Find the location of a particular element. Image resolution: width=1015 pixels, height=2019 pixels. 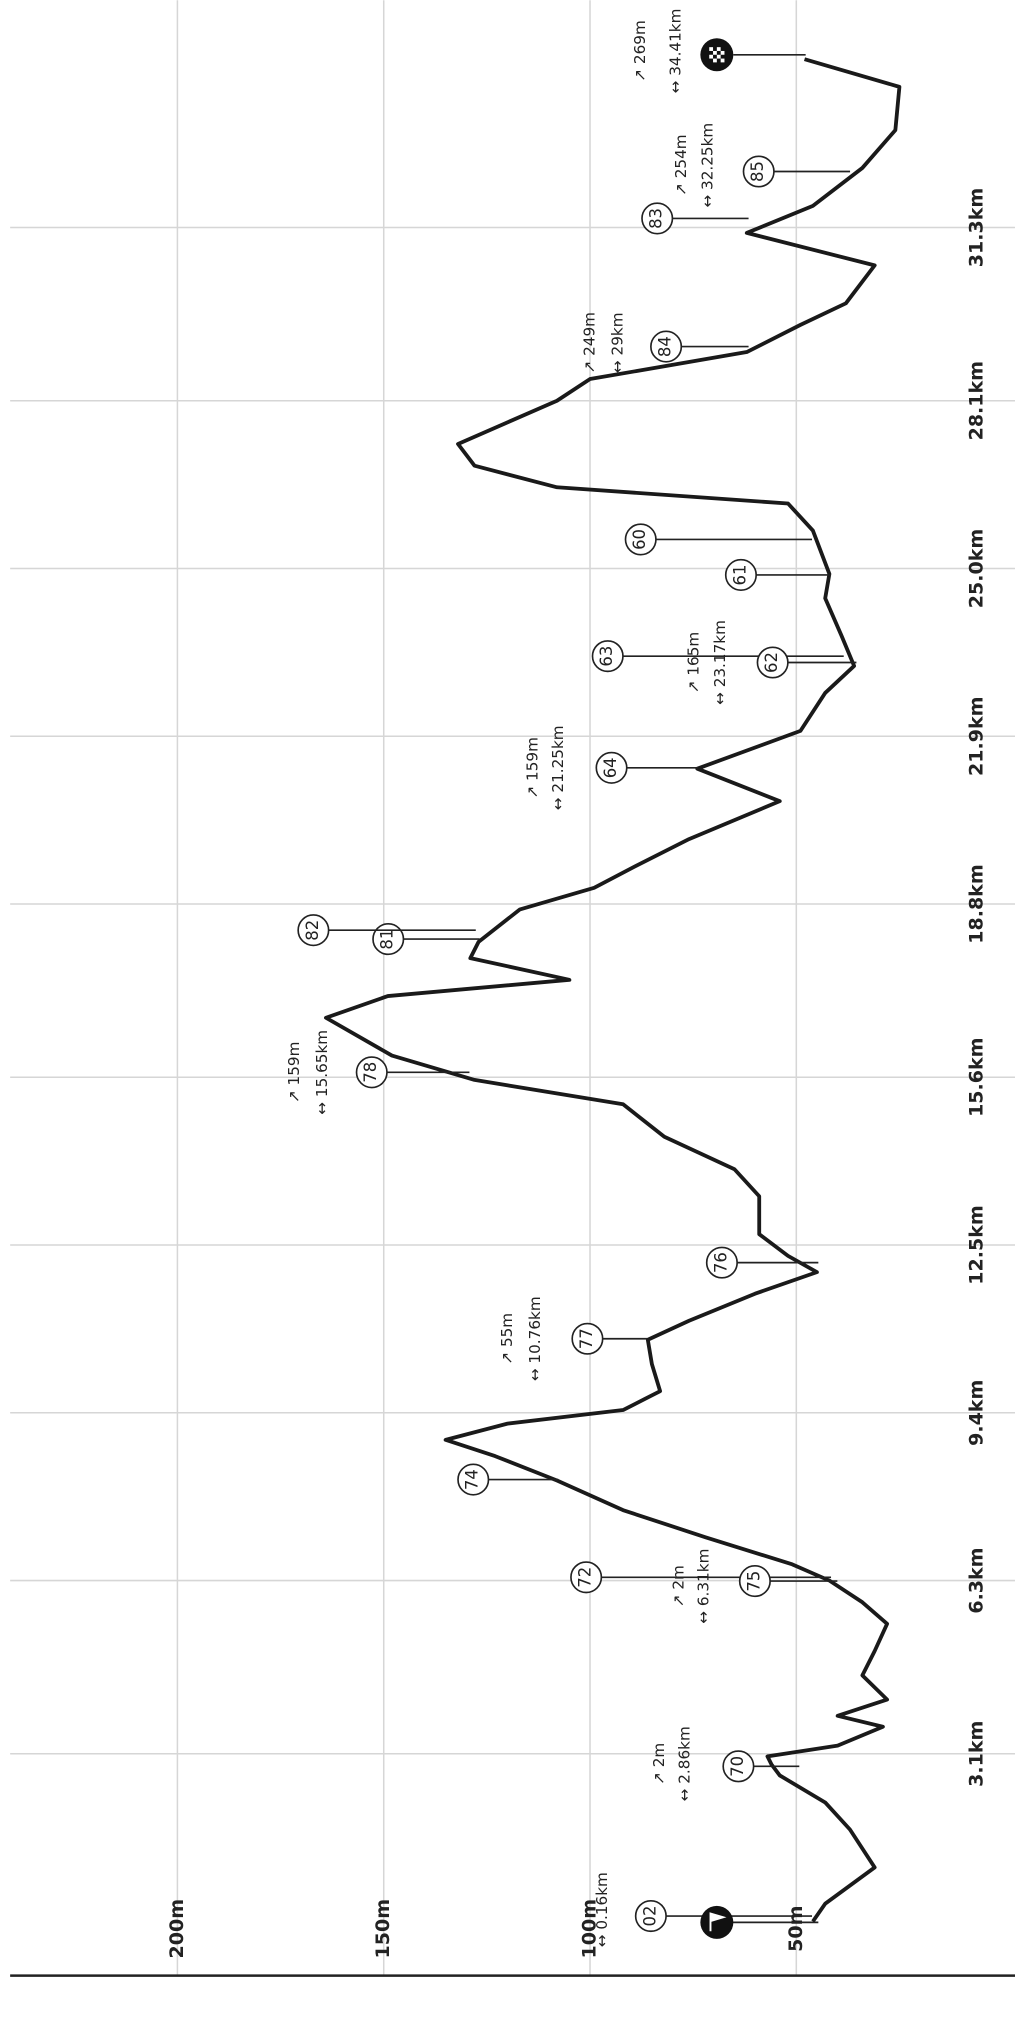

waypoint-label: 63 is located at coordinates (606, 656).